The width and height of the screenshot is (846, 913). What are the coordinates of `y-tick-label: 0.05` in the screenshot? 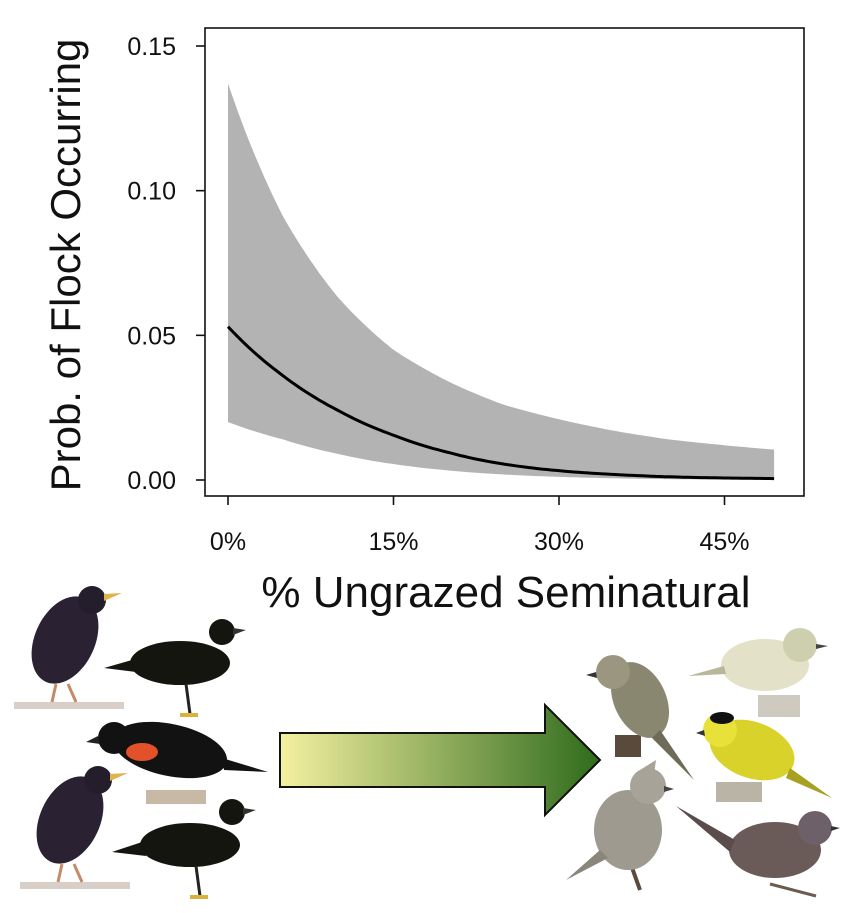 It's located at (151, 336).